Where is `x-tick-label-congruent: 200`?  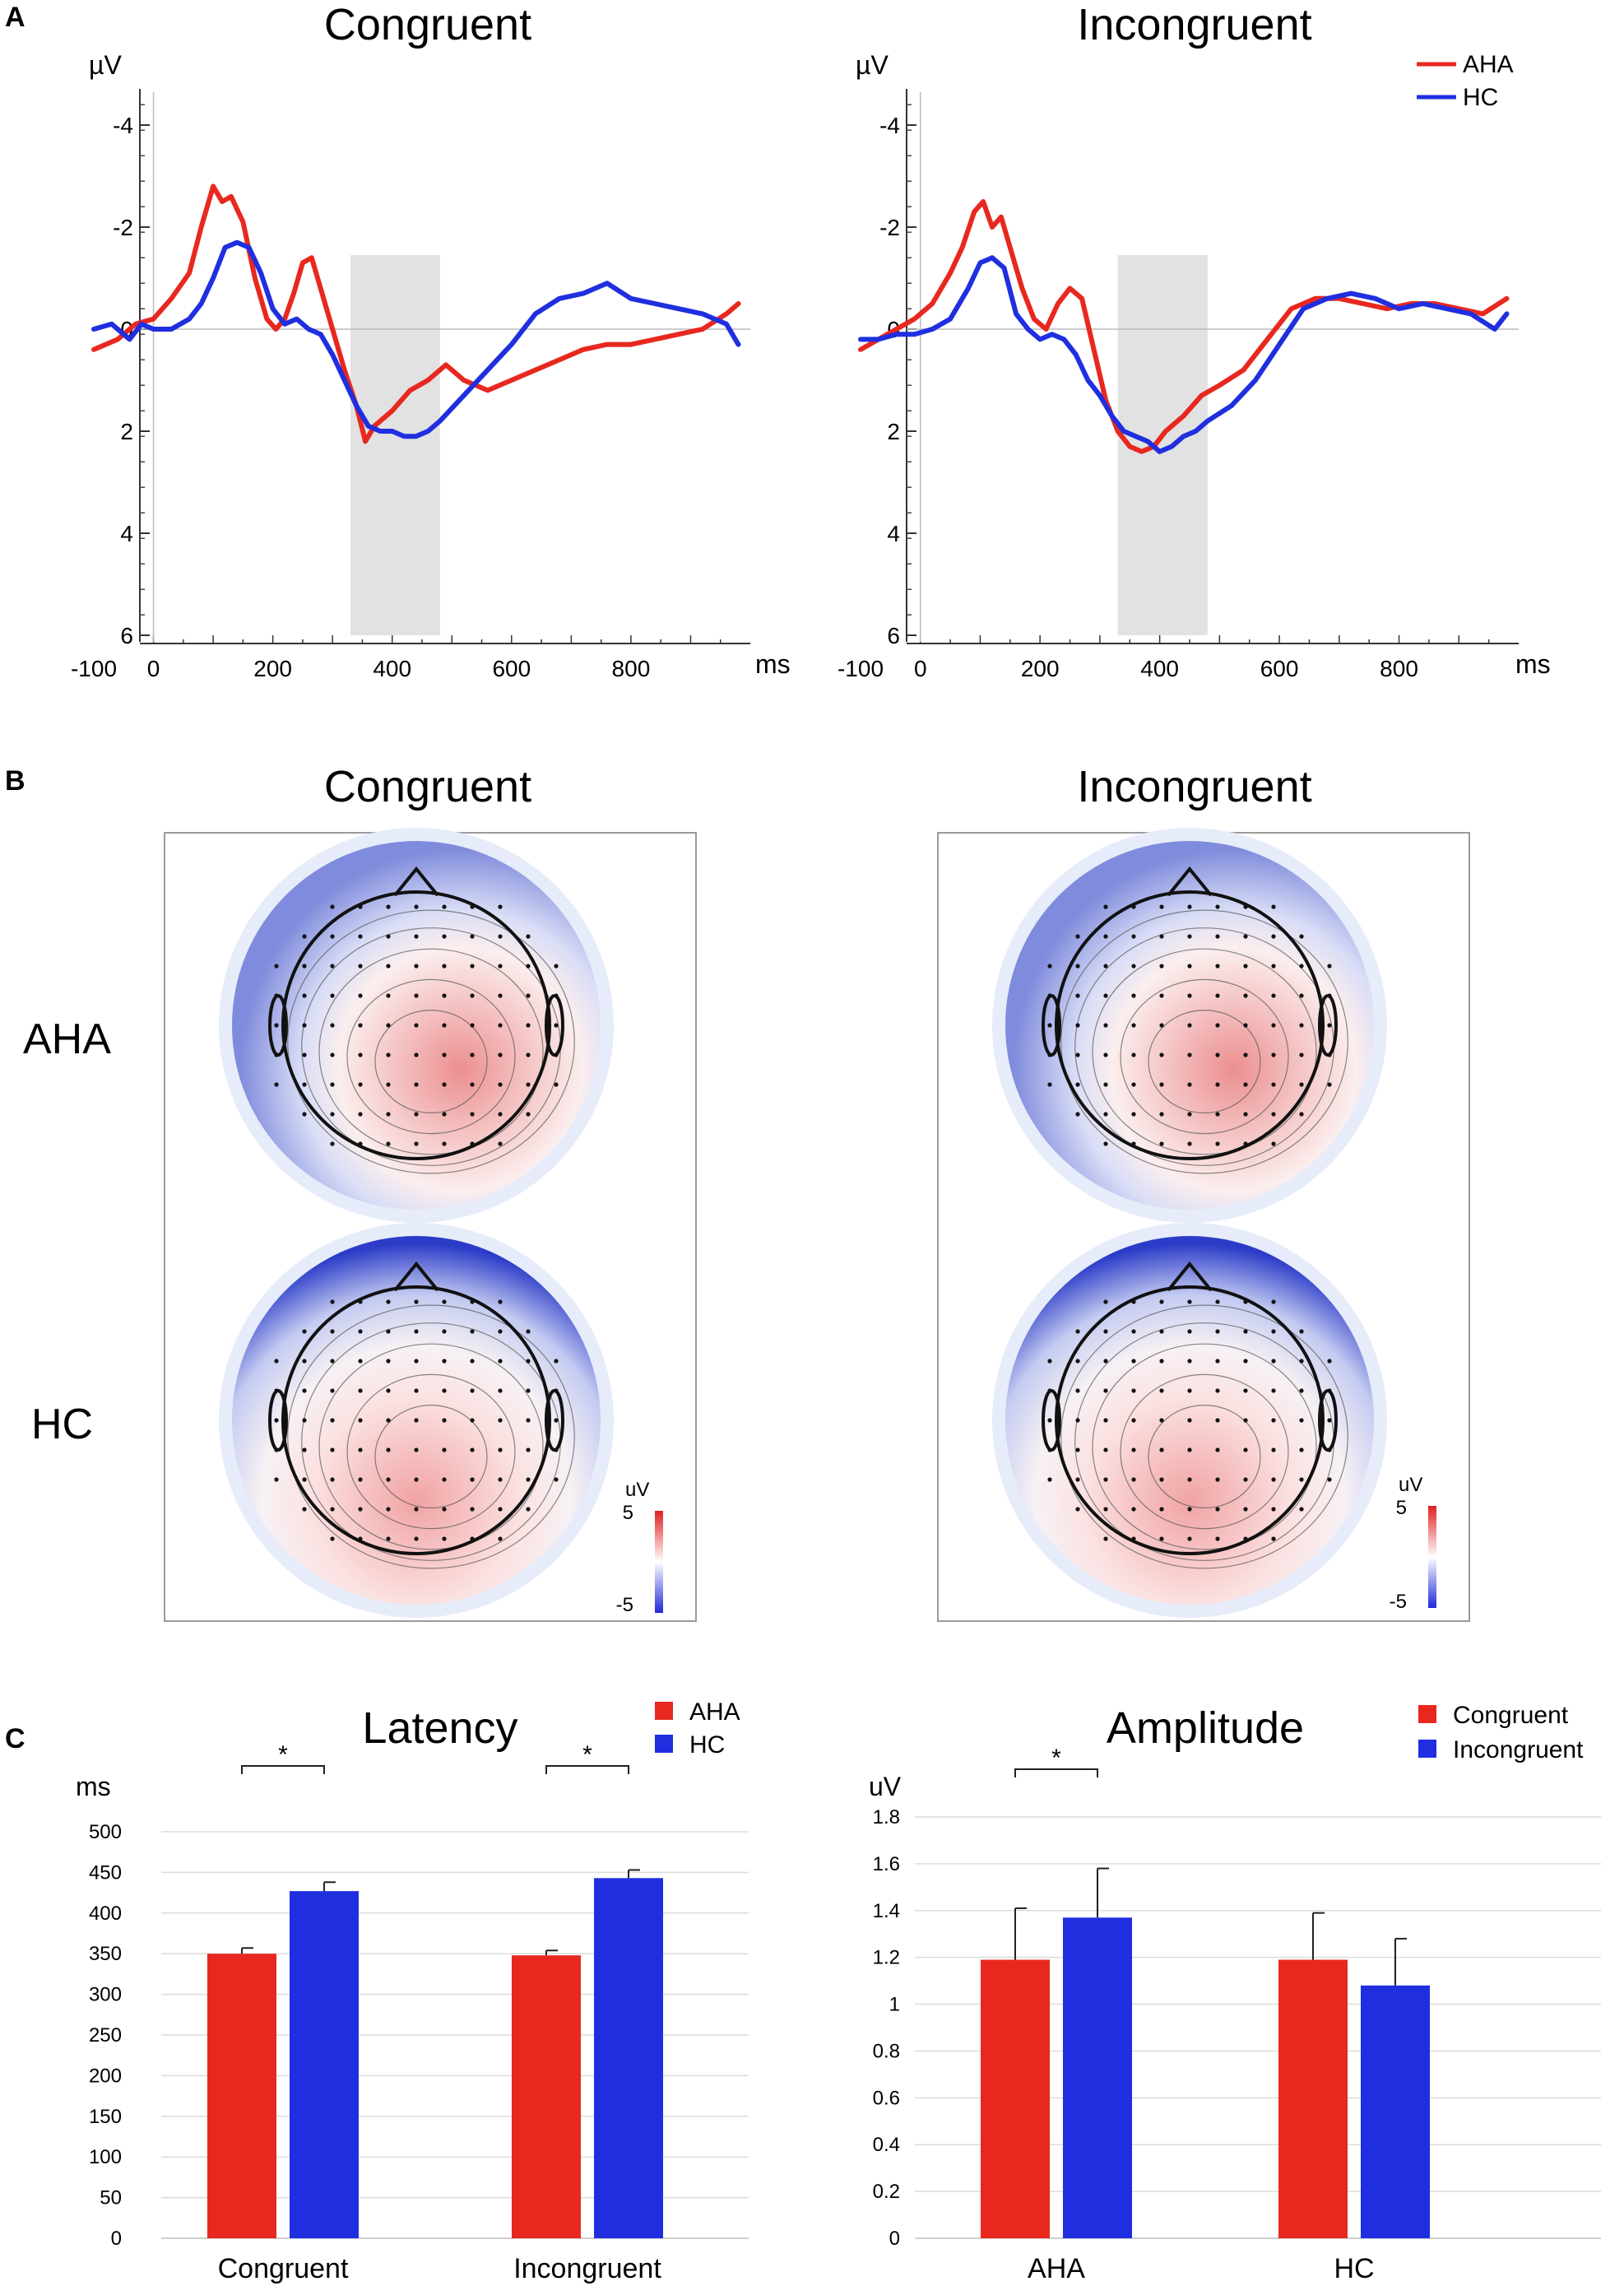 x-tick-label-congruent: 200 is located at coordinates (272, 668).